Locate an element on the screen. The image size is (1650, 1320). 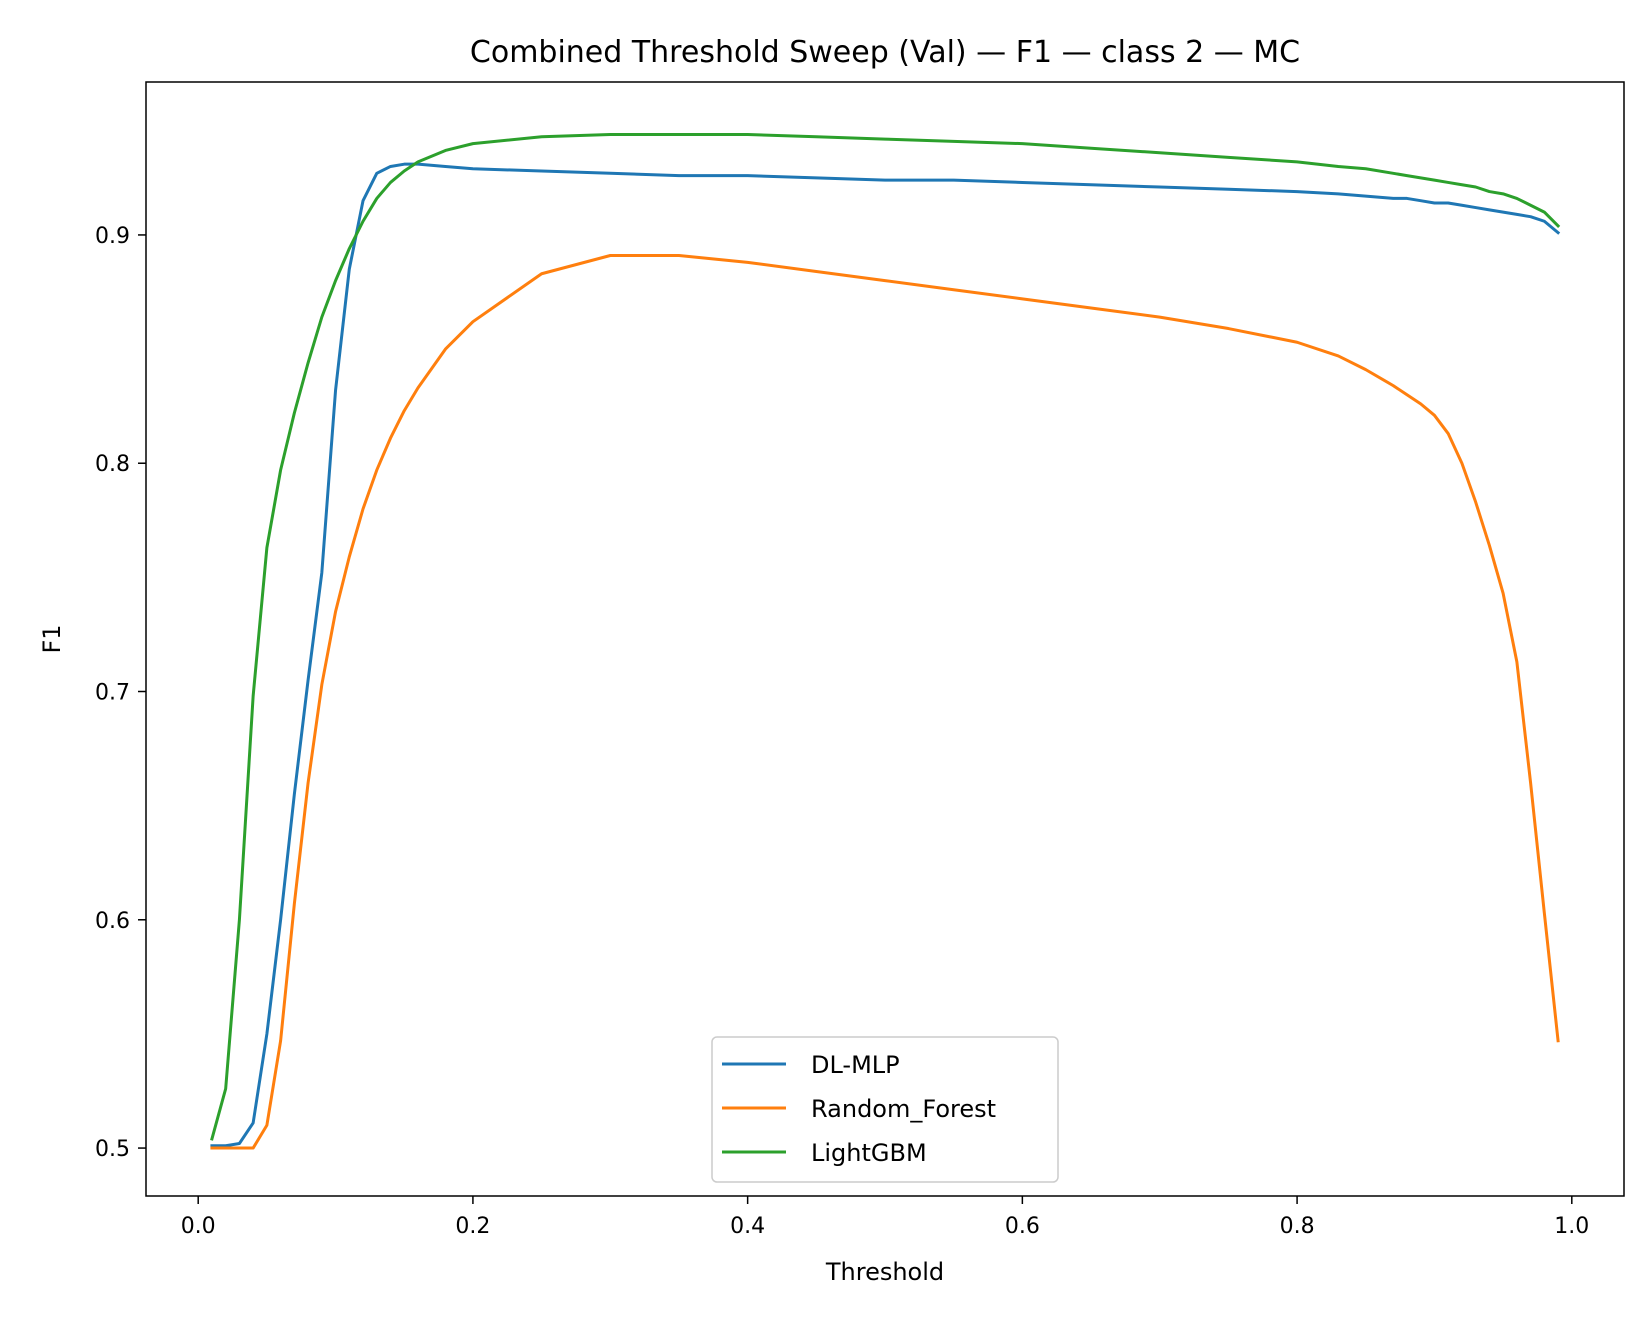
y-tick-label: 0.5 is located at coordinates (112, 1149).